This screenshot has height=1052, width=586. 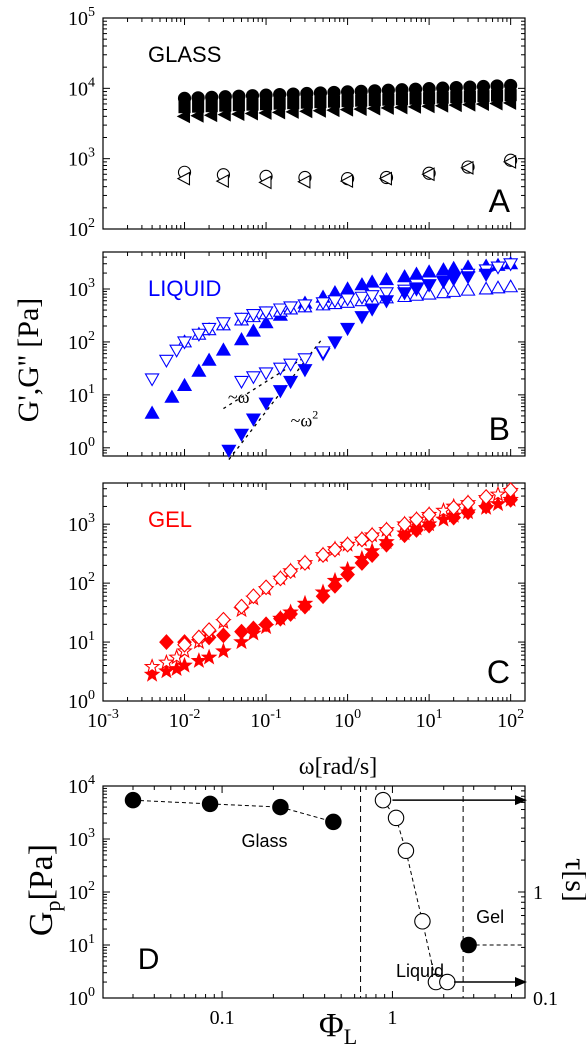 I want to click on panel-d-right-label-main: τ, so click(x=572, y=864).